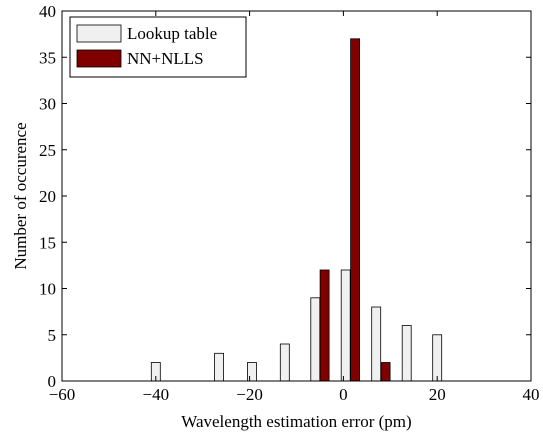  Describe the element at coordinates (172, 33) in the screenshot. I see `legend-label-0: Lookup table` at that location.